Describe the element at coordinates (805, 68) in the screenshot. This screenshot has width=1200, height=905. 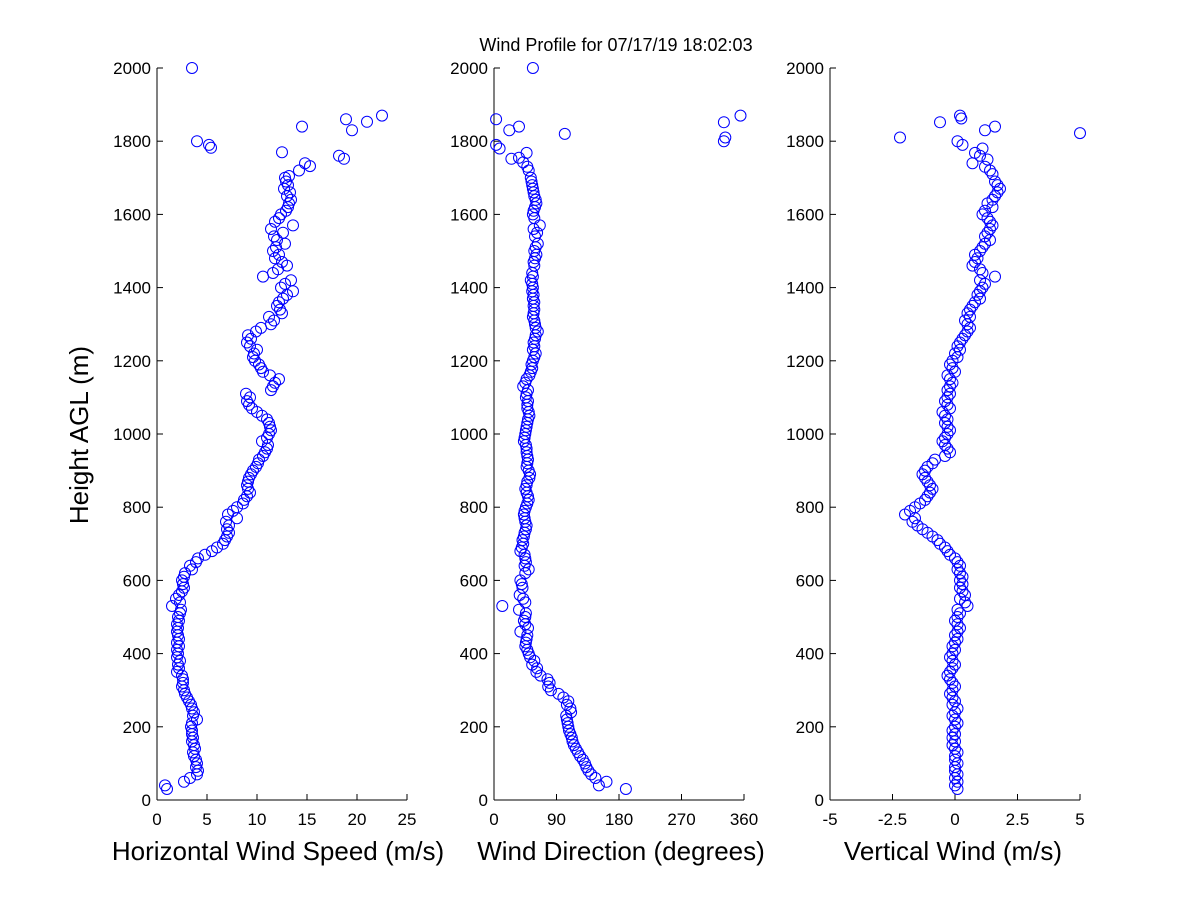
I see `y-tick-label: 2000` at that location.